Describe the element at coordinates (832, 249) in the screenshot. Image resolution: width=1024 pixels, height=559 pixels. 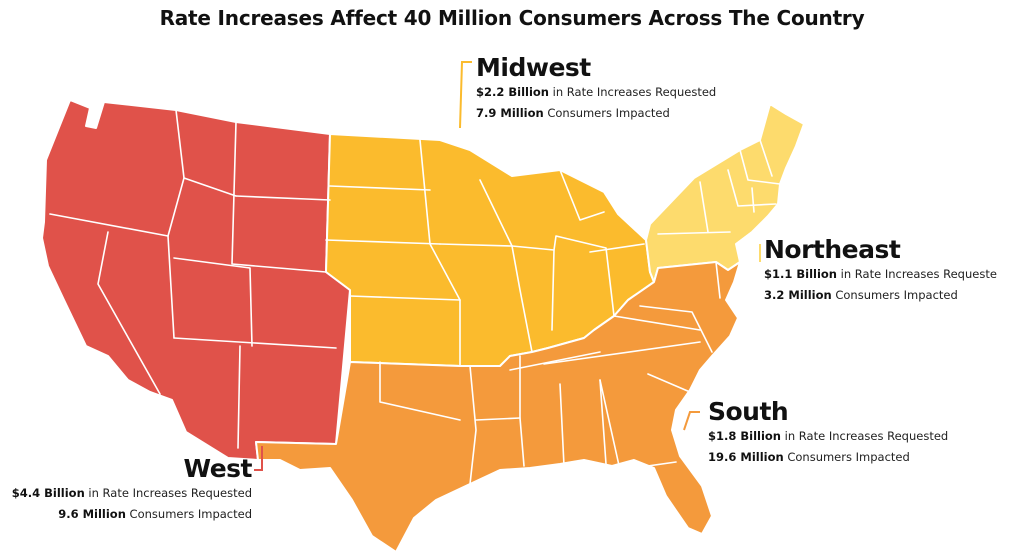
I see `northeast-name: Northeast` at that location.